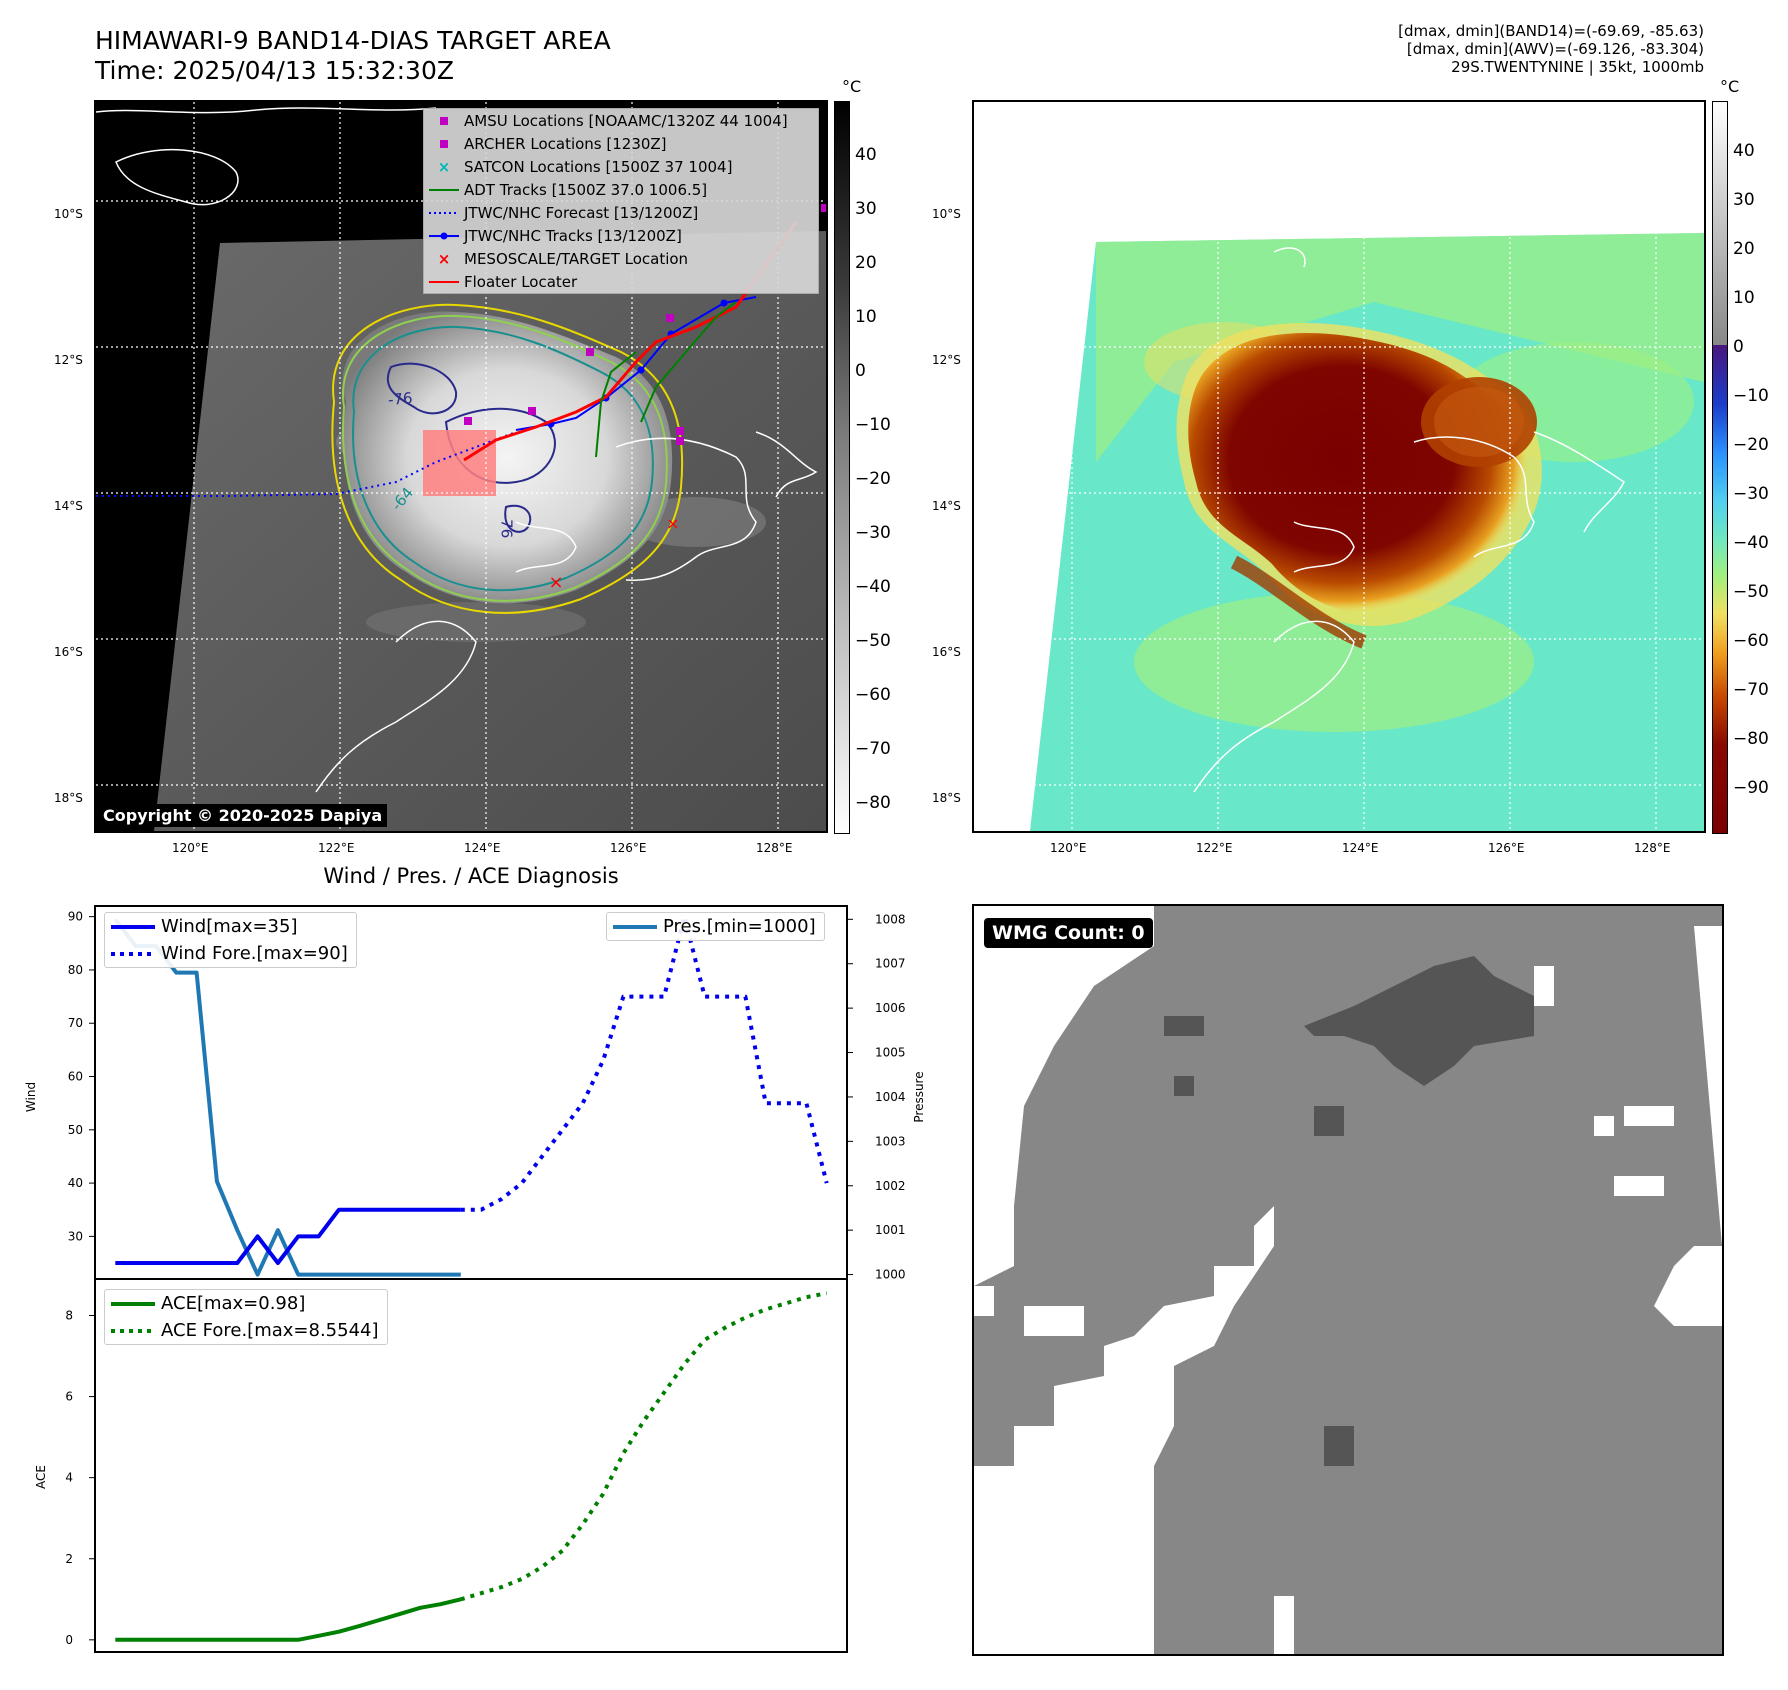 This screenshot has height=1690, width=1788. I want to click on pressure-tick-label: 1007, so click(890, 964).